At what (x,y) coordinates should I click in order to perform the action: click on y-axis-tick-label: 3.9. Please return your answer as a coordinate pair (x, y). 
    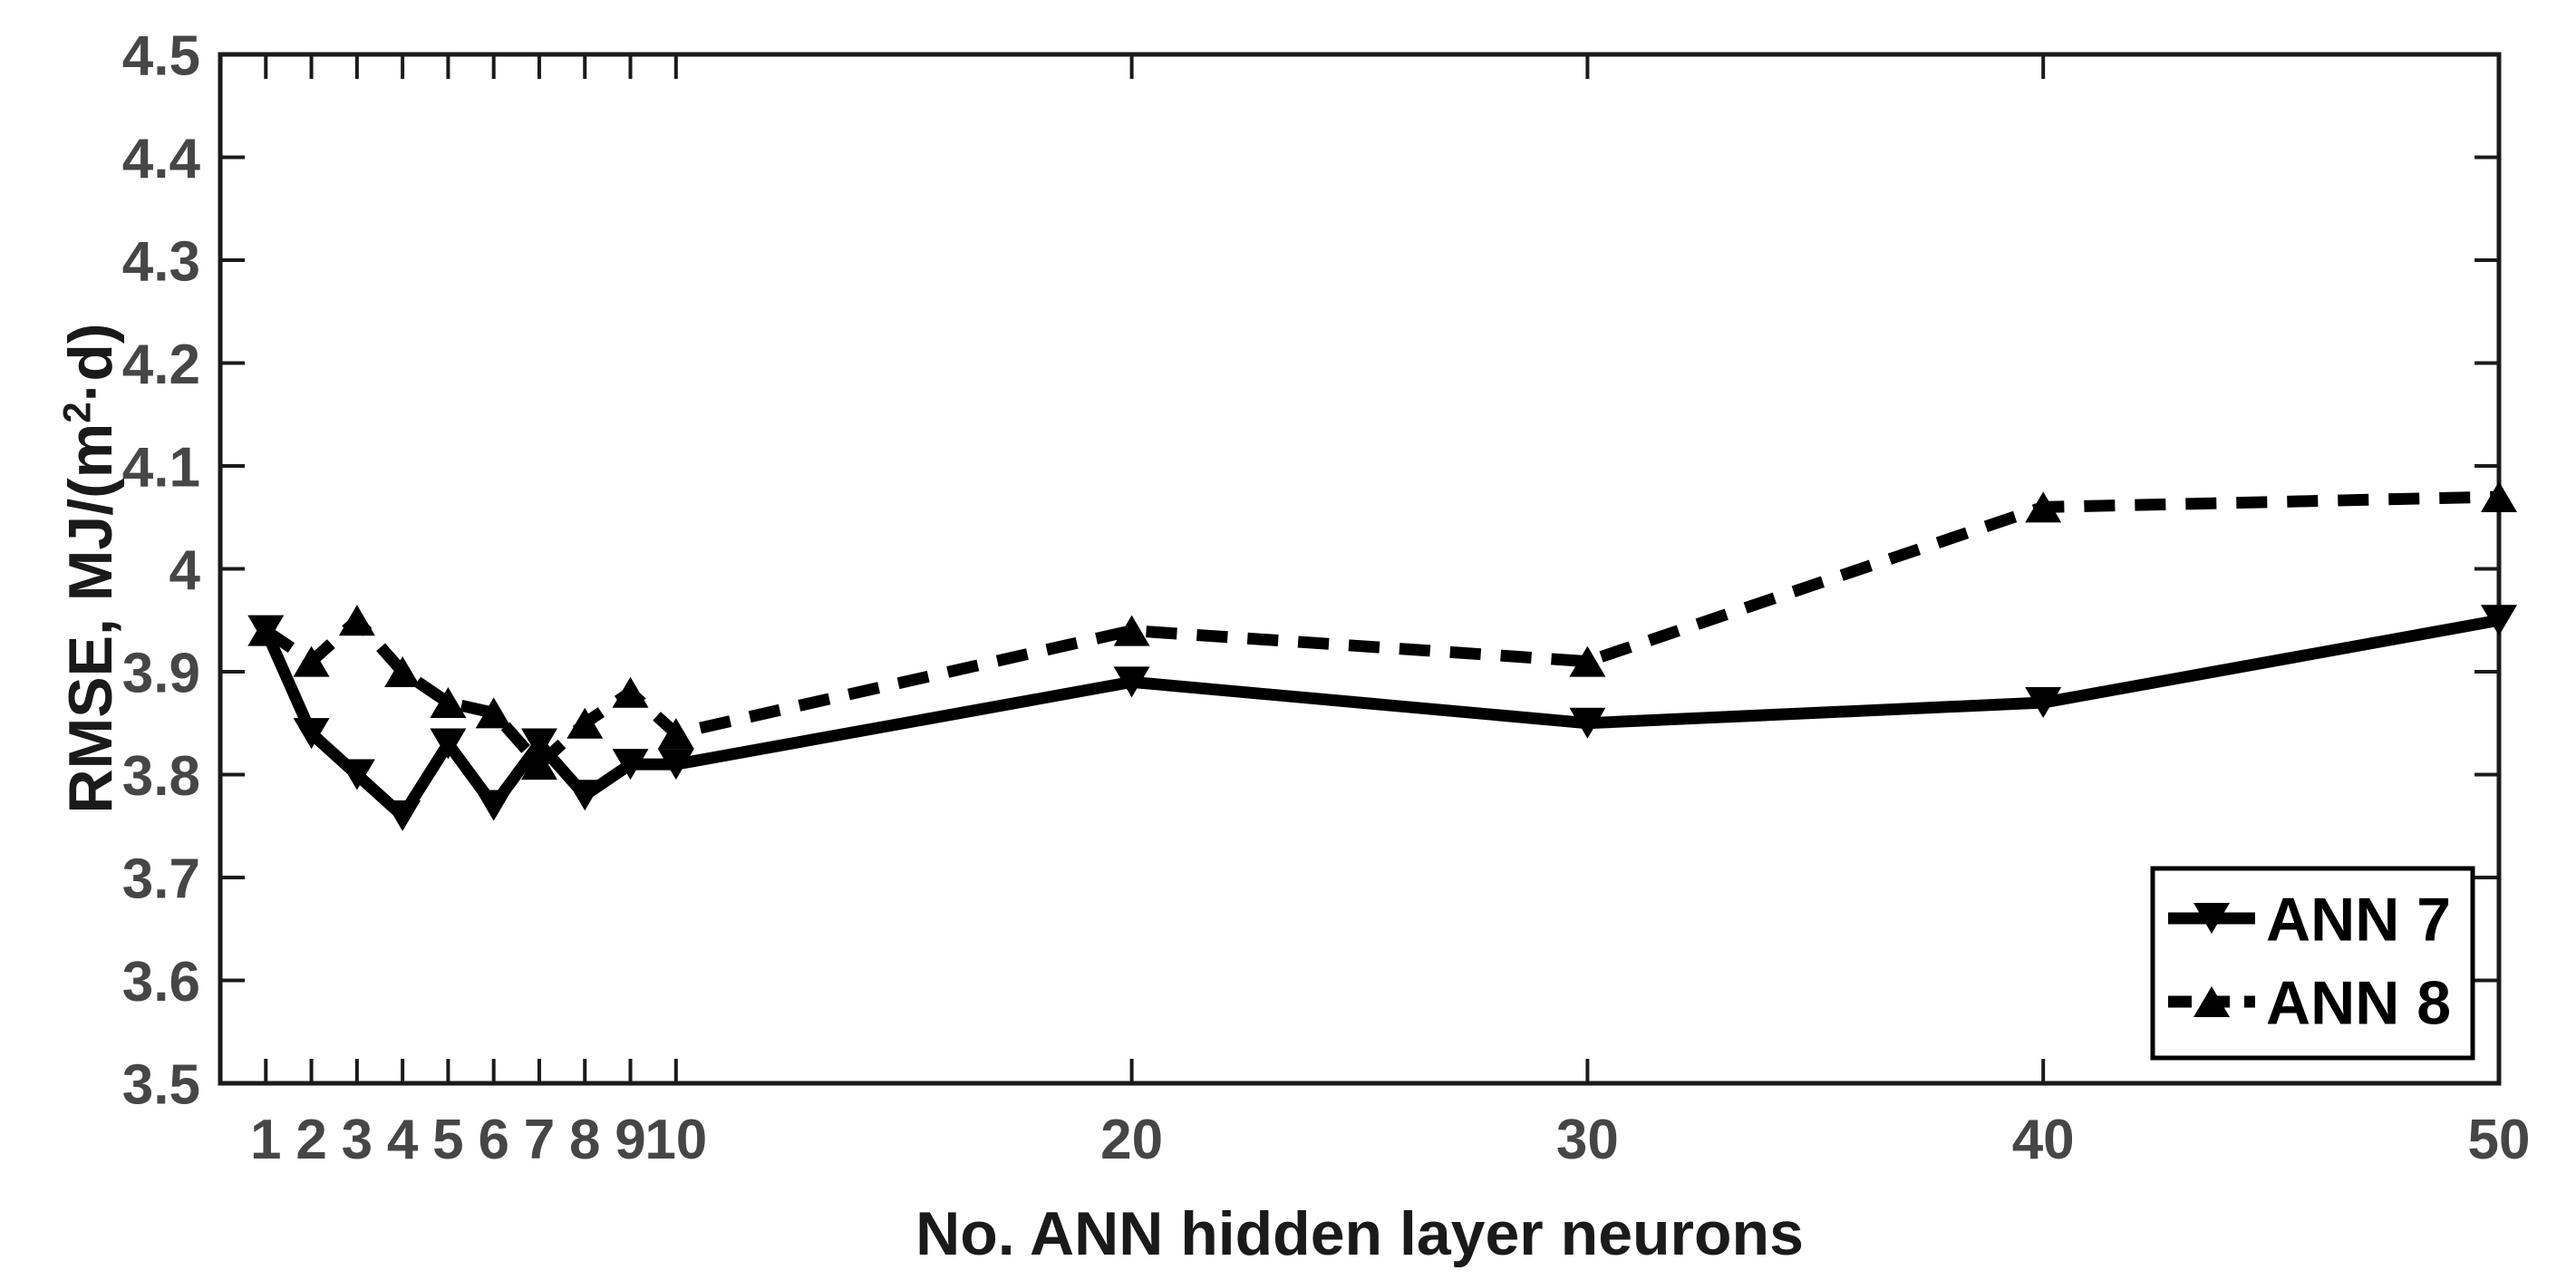
    Looking at the image, I should click on (161, 673).